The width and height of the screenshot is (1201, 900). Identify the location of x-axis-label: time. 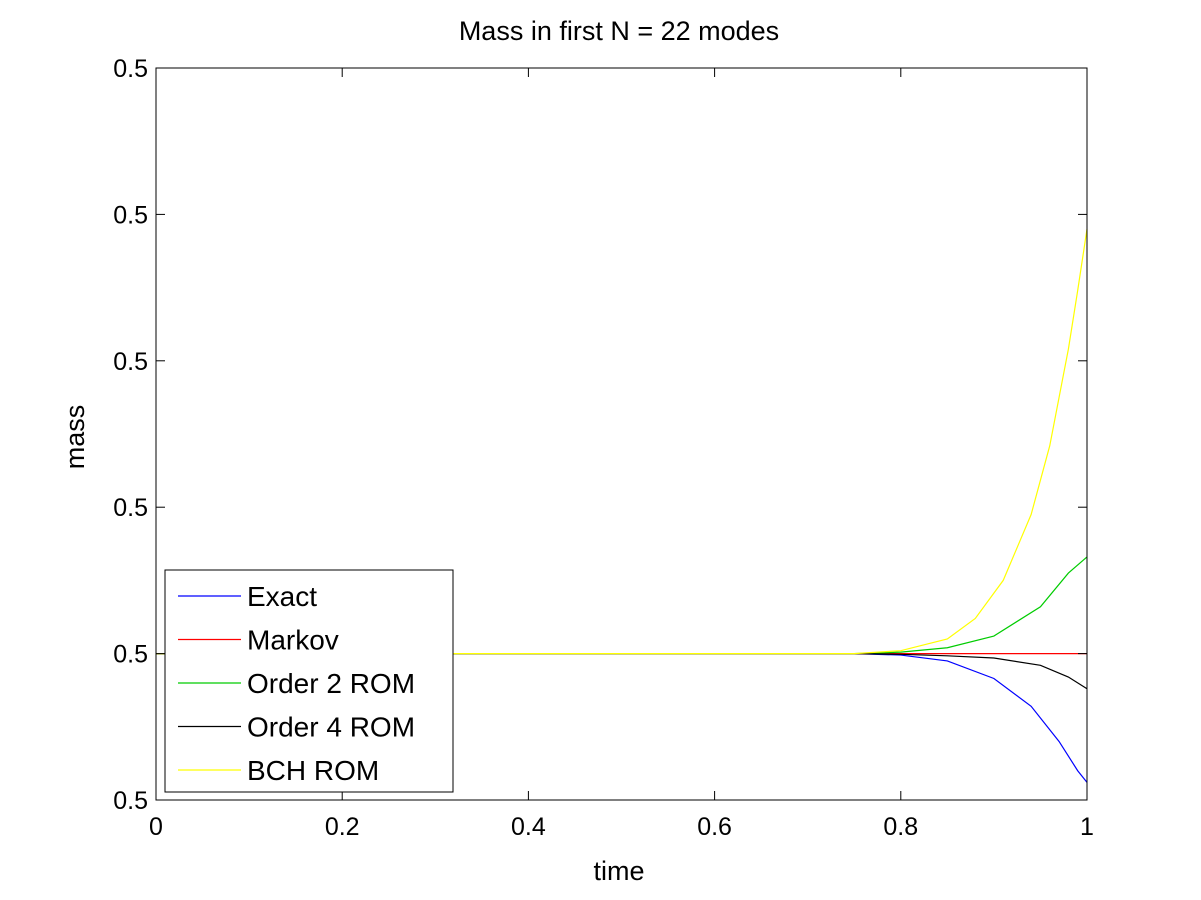
(618, 871).